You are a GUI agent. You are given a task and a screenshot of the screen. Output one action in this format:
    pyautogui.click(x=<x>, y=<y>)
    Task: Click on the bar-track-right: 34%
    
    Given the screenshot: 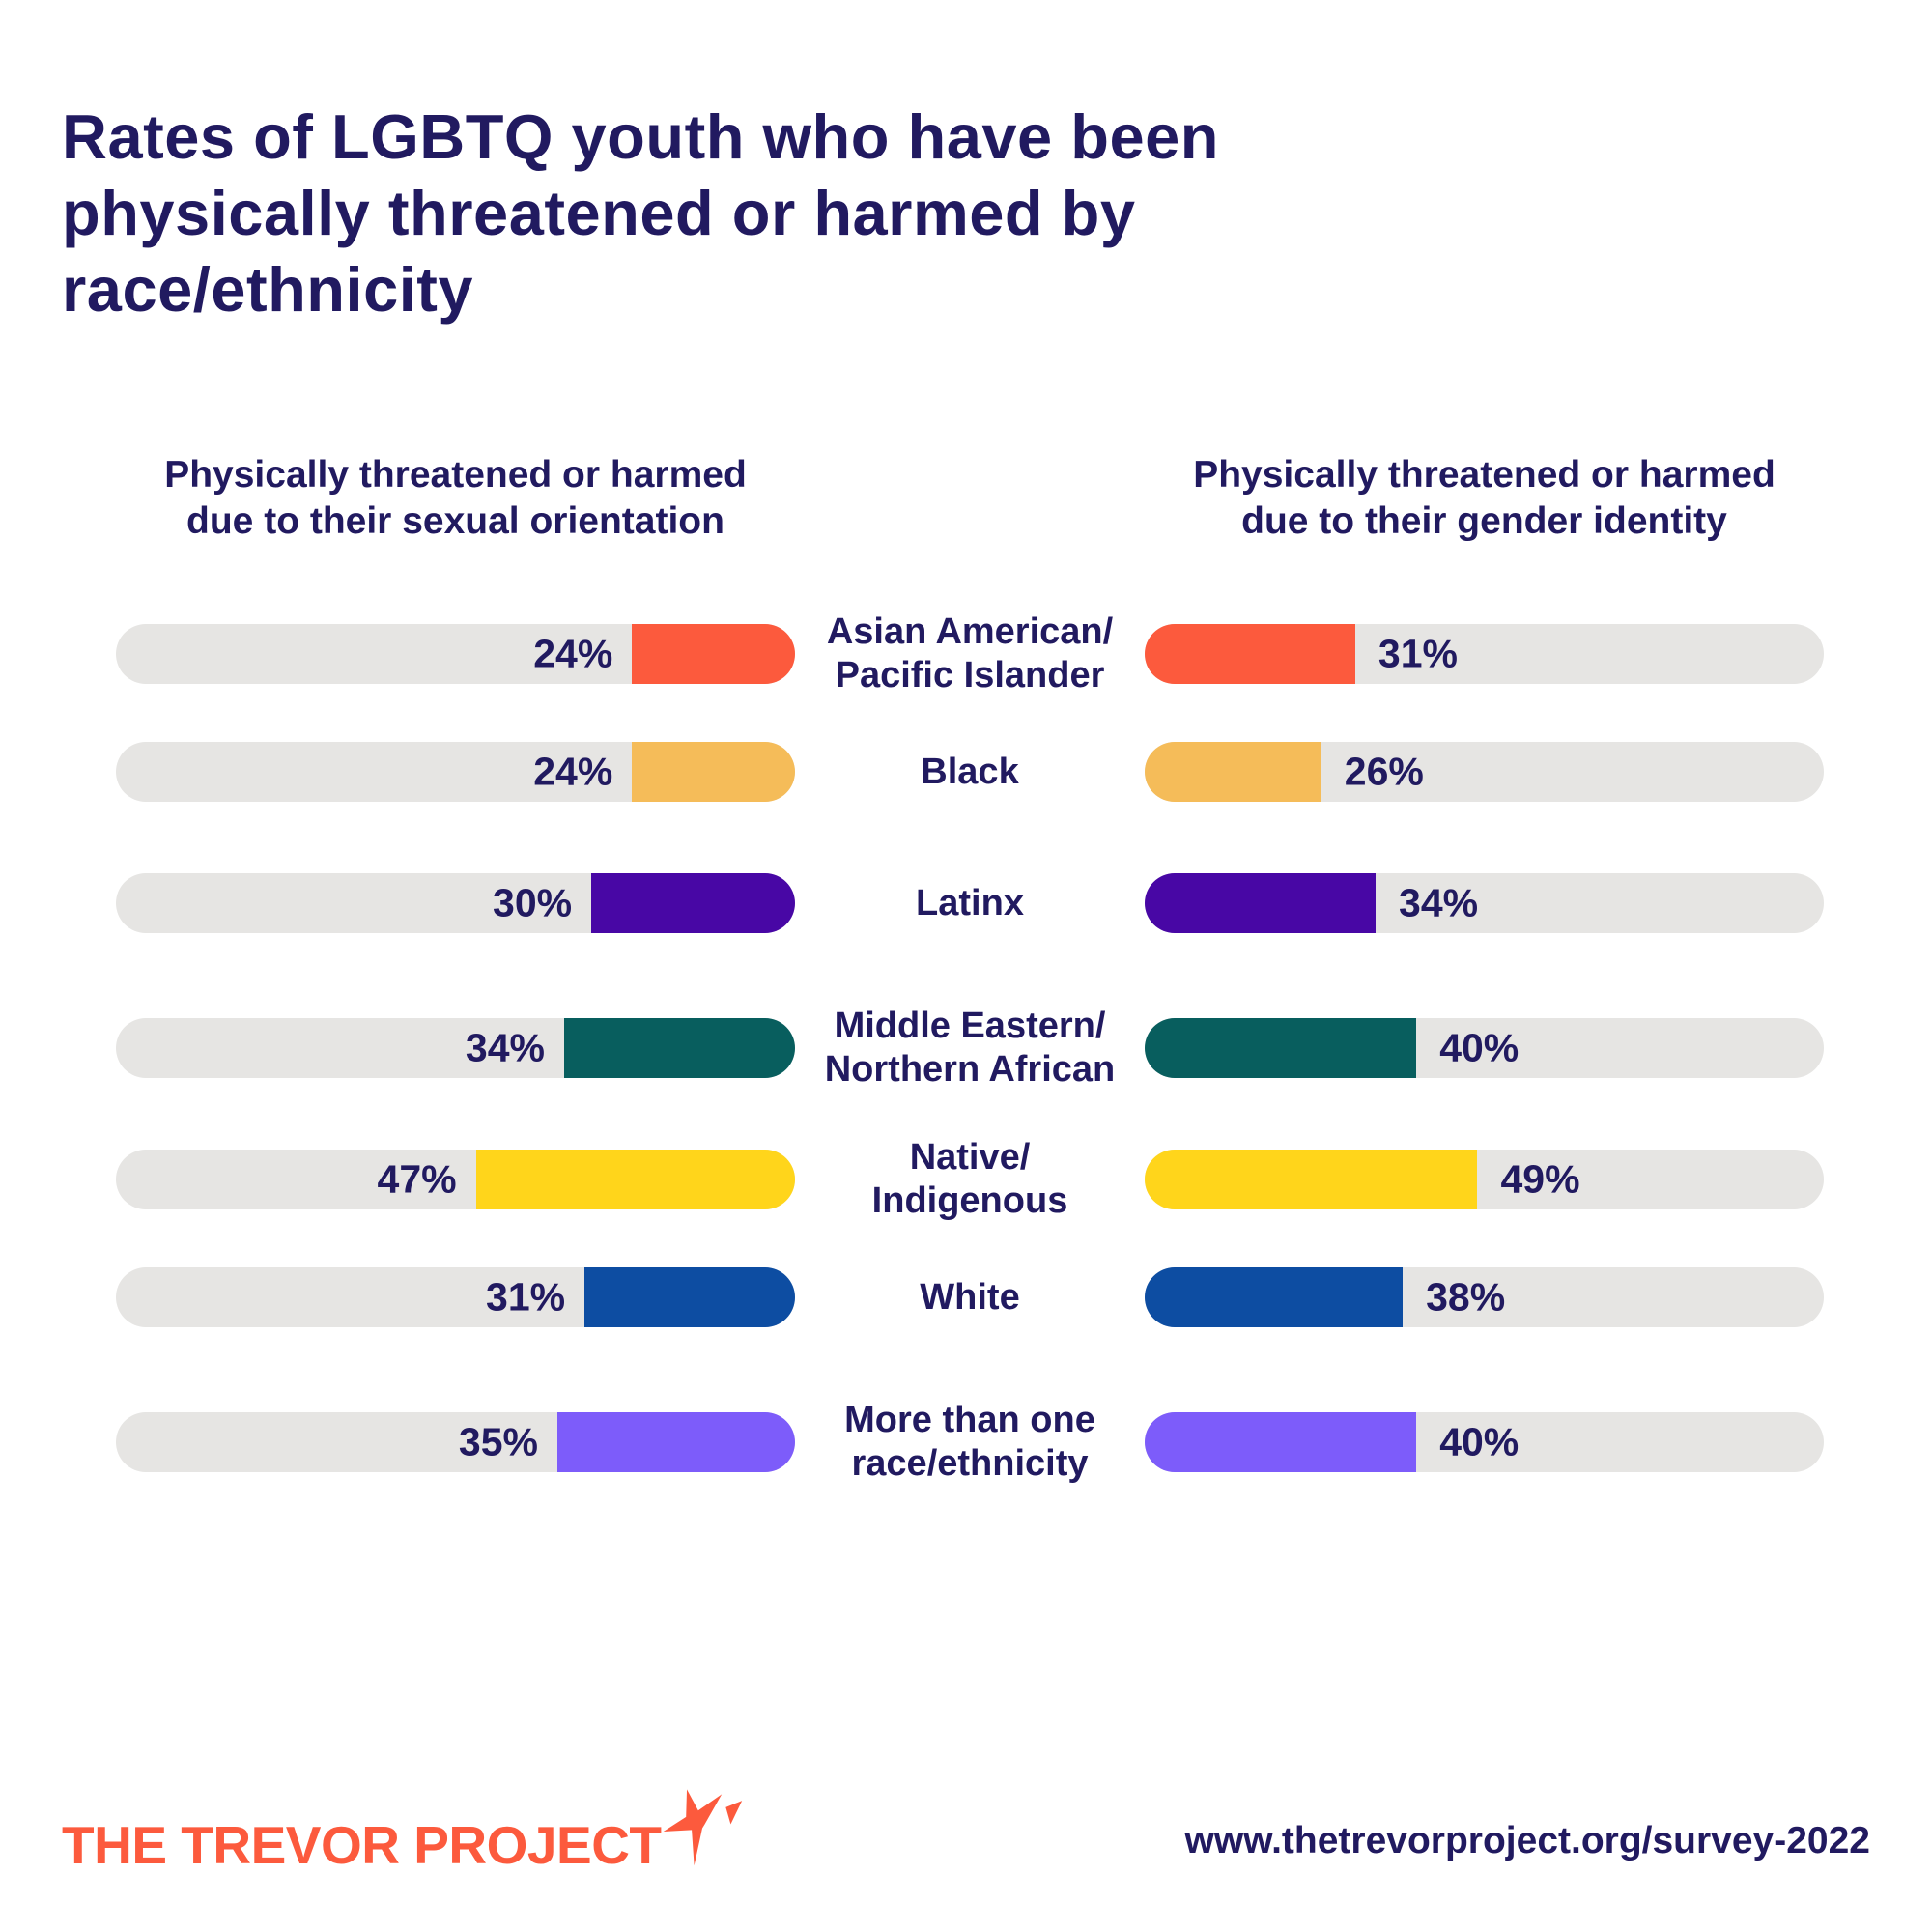 What is the action you would take?
    pyautogui.click(x=1484, y=903)
    